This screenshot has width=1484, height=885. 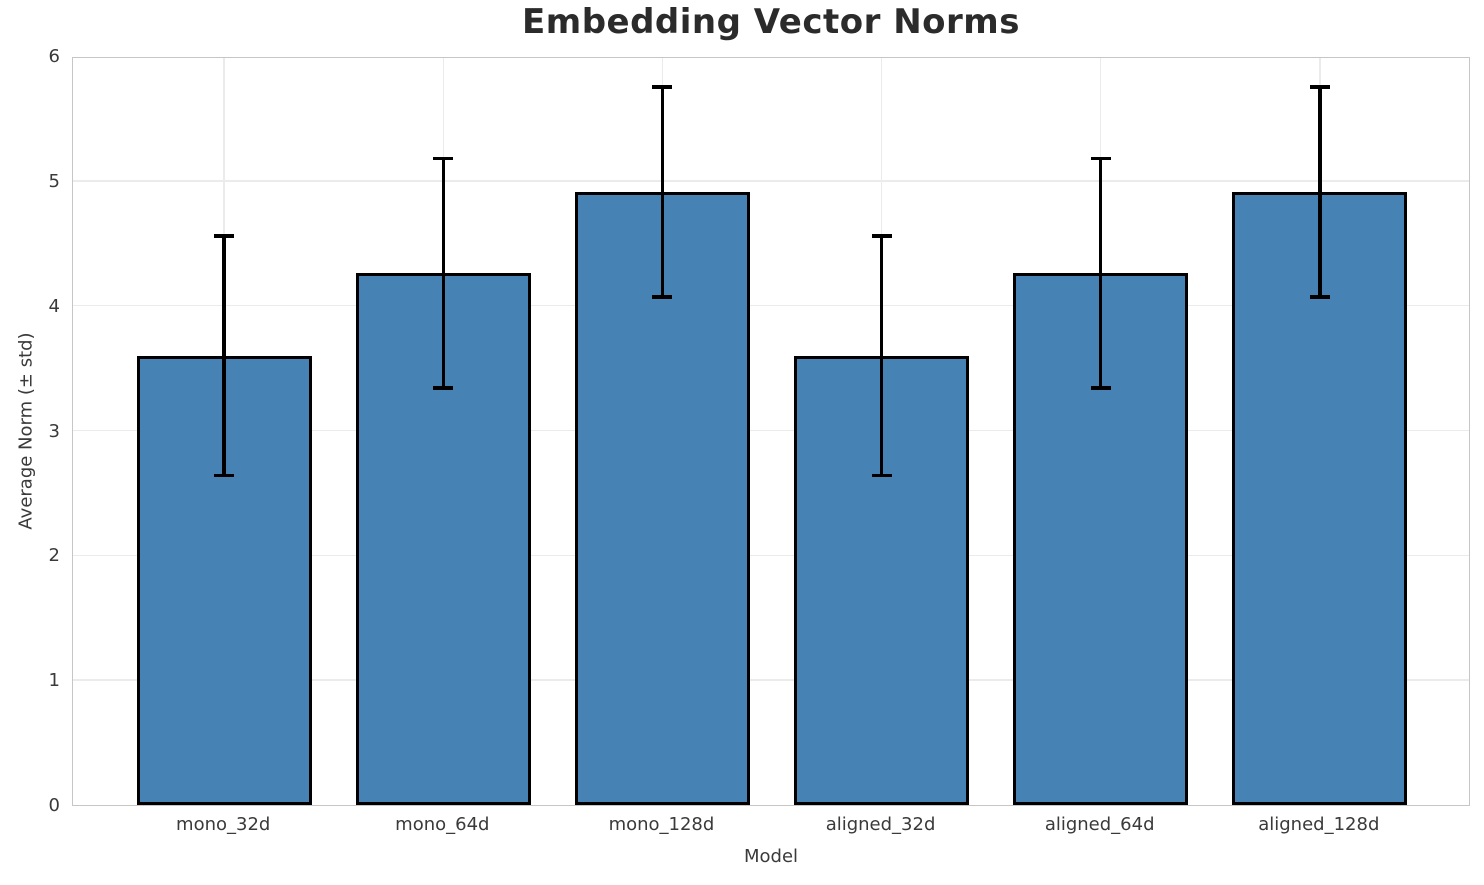 What do you see at coordinates (771, 22) in the screenshot?
I see `chart-title: Embedding Vector Norms` at bounding box center [771, 22].